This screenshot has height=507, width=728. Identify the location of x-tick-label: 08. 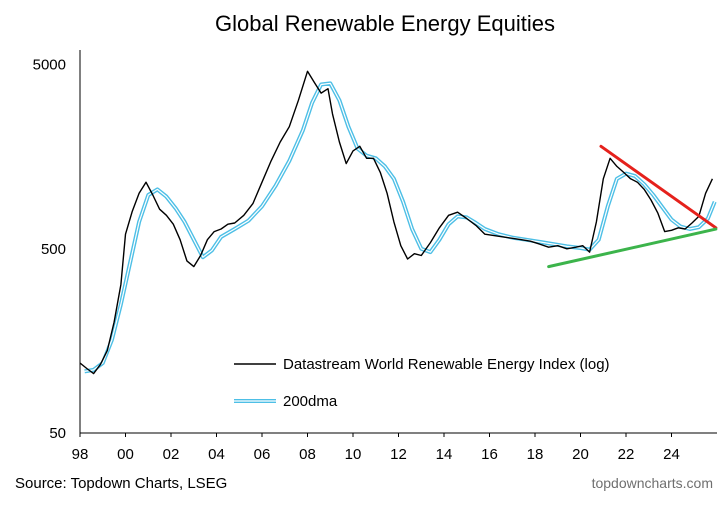
(307, 454).